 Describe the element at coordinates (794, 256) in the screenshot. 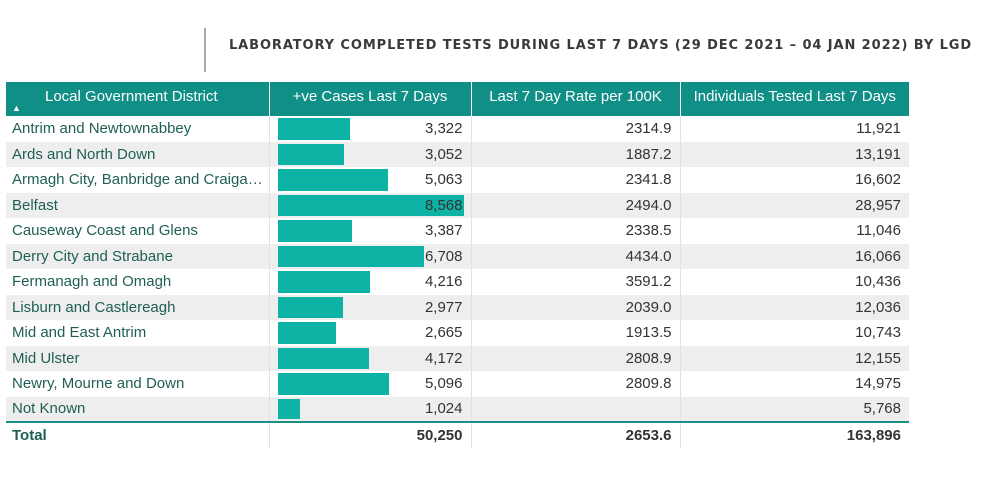

I see `tested-value: 16,066` at that location.